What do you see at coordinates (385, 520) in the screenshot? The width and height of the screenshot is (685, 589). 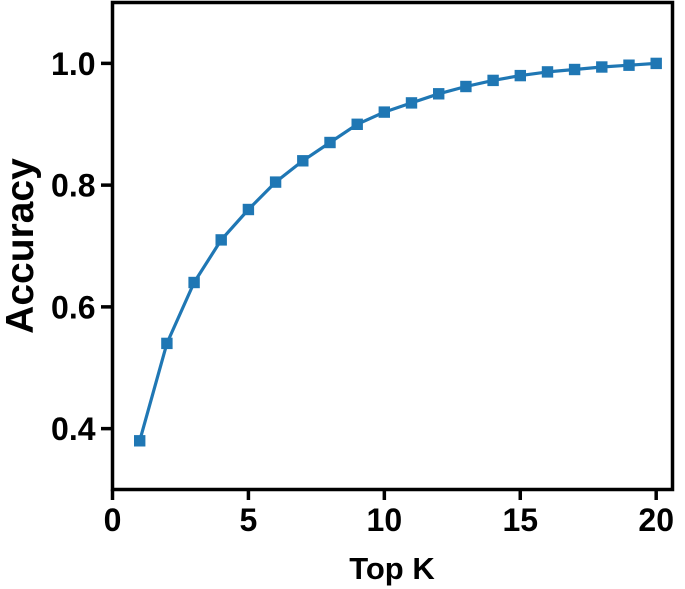 I see `x-tick-label: 10` at bounding box center [385, 520].